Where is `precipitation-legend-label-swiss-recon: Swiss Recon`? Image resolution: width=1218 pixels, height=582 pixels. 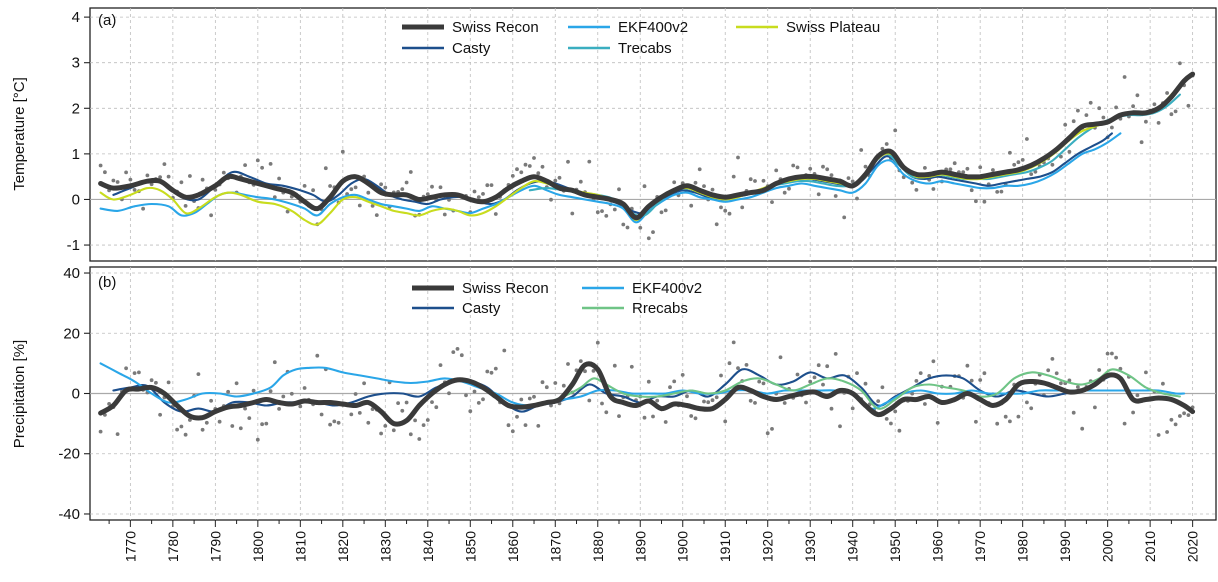 precipitation-legend-label-swiss-recon: Swiss Recon is located at coordinates (505, 288).